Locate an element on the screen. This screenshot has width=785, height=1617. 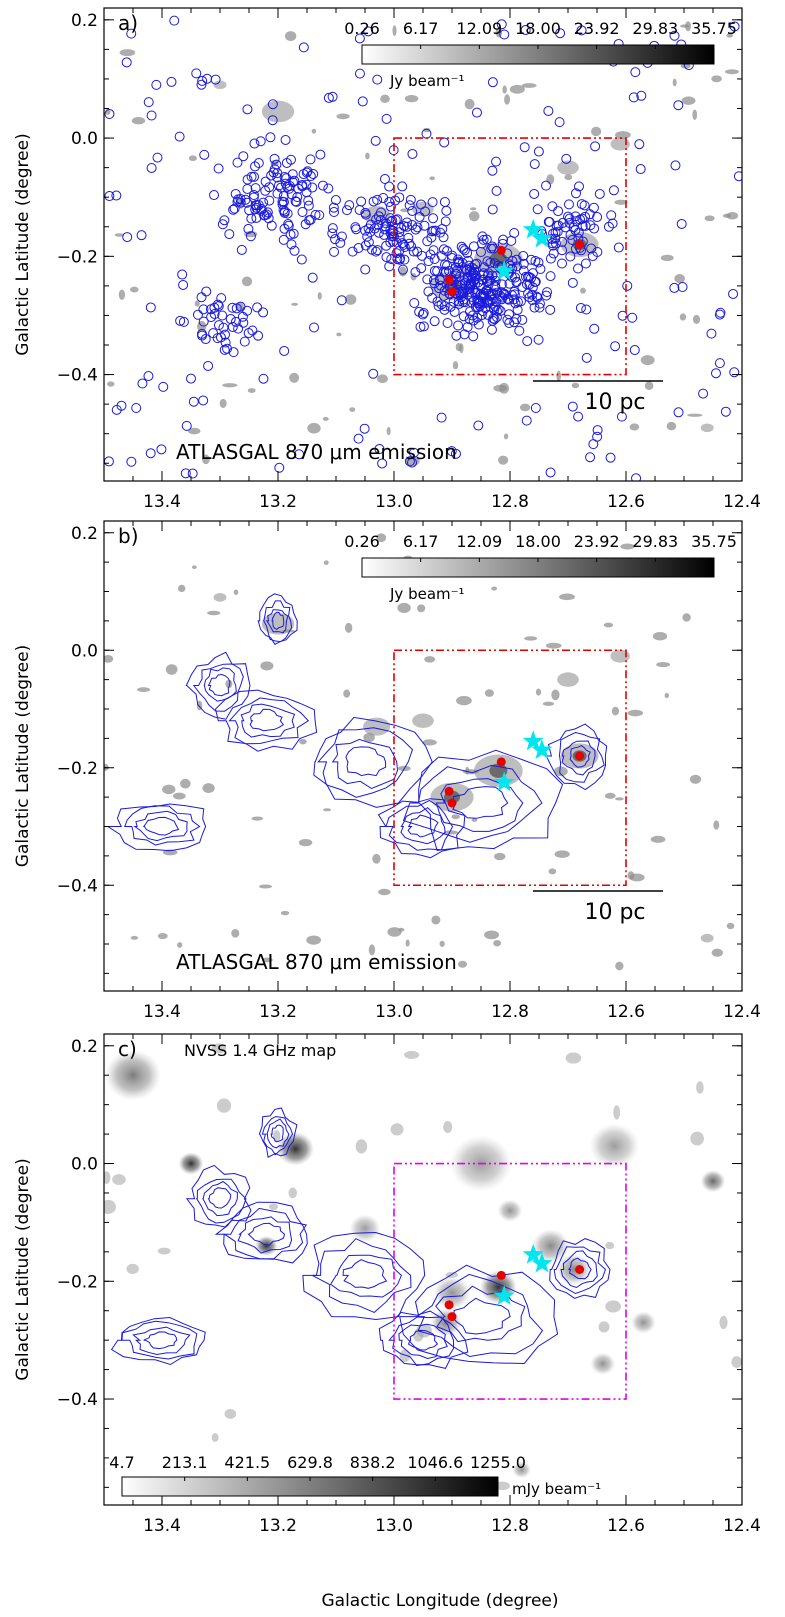
colorbar-tick-label: 18.00 is located at coordinates (538, 541).